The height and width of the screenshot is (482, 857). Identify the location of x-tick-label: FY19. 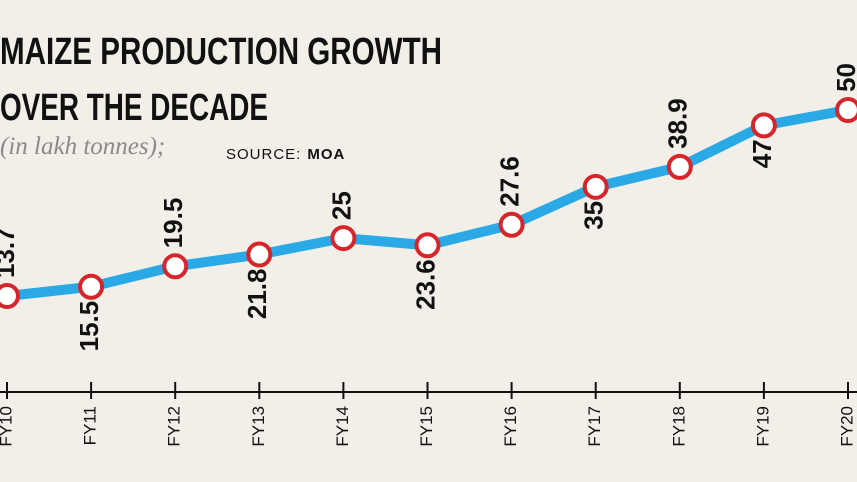
(762, 426).